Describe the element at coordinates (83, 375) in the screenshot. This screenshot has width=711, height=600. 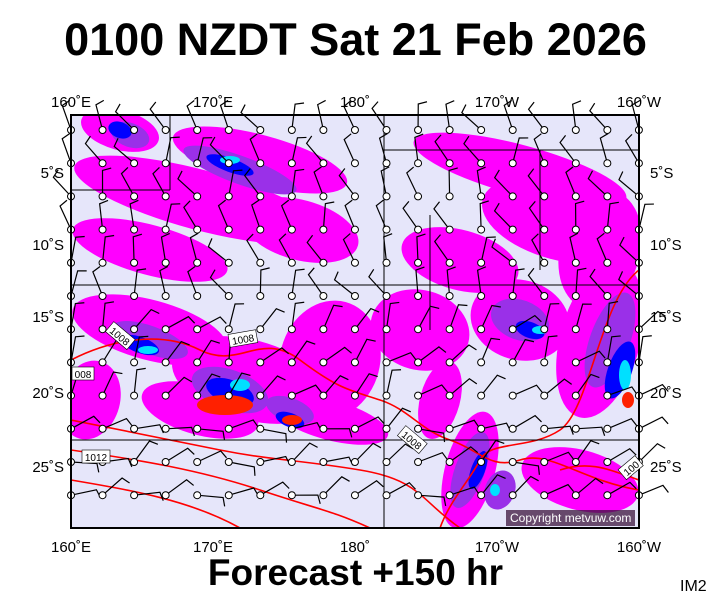
I see `isobar-label: 008` at that location.